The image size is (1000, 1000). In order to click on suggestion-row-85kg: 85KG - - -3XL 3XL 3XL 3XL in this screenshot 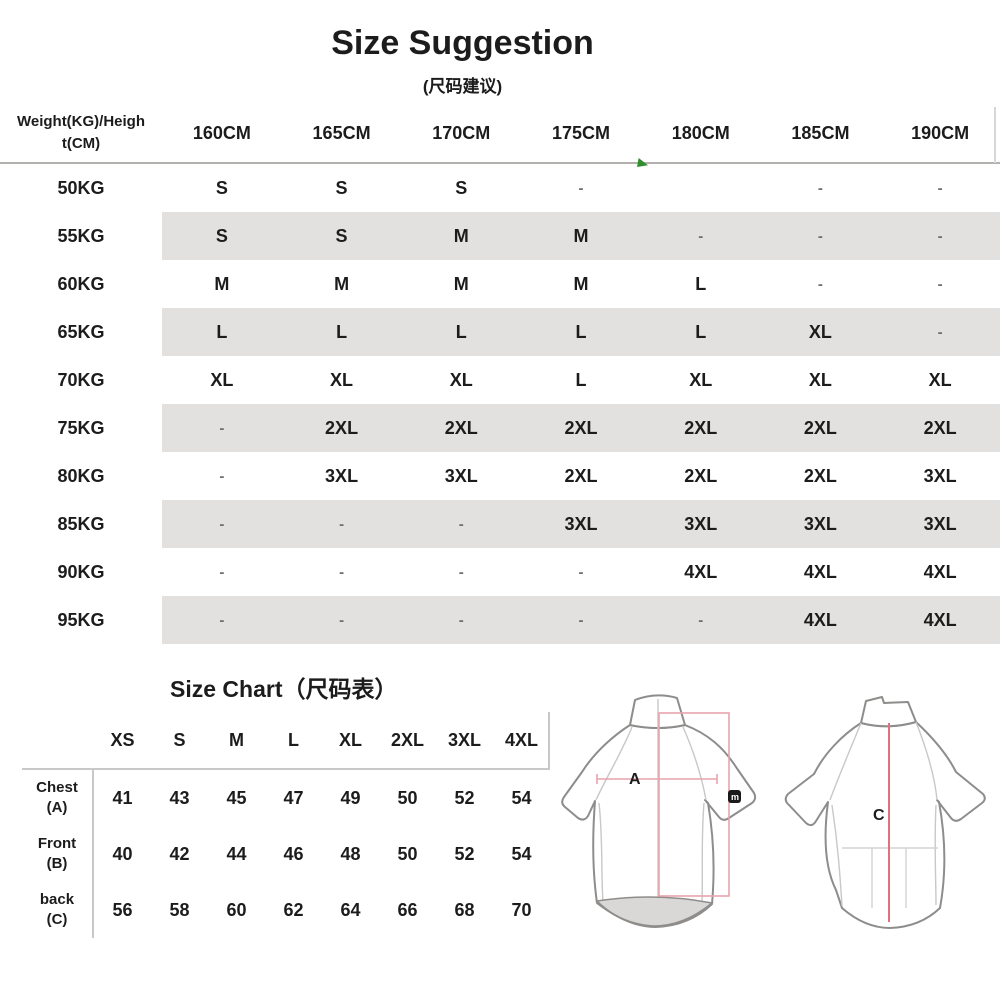, I will do `click(500, 524)`.